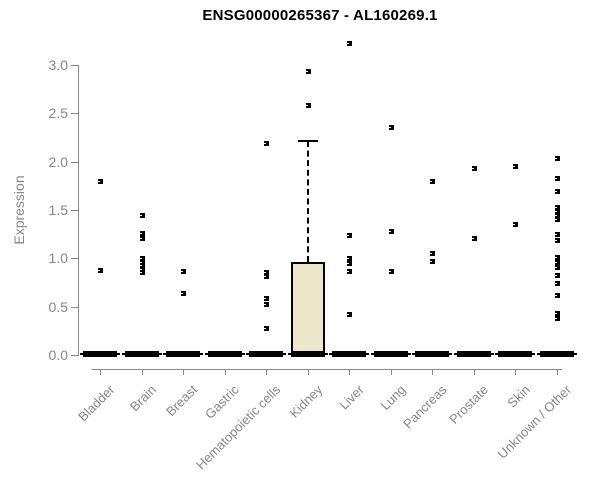 The width and height of the screenshot is (600, 500). Describe the element at coordinates (96, 403) in the screenshot. I see `x-tick-label: Bladder` at that location.